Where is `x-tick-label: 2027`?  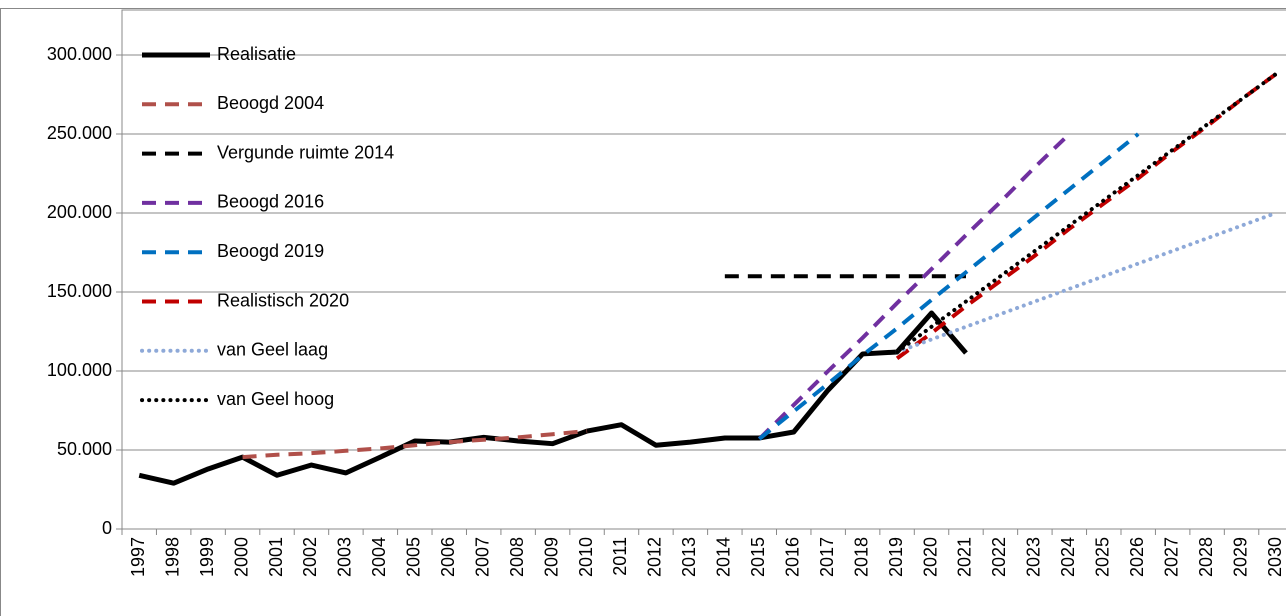
x-tick-label: 2027 is located at coordinates (1171, 557).